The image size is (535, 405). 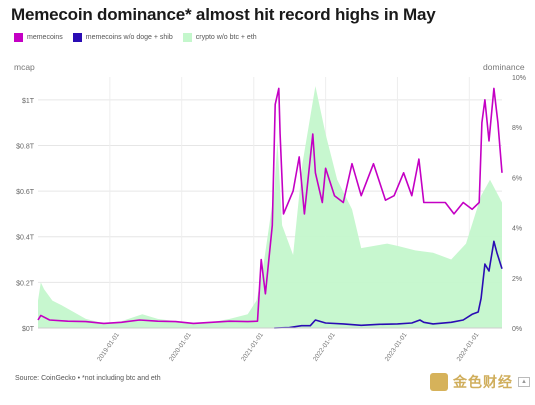 I want to click on right-tick-label: 8%, so click(x=517, y=128).